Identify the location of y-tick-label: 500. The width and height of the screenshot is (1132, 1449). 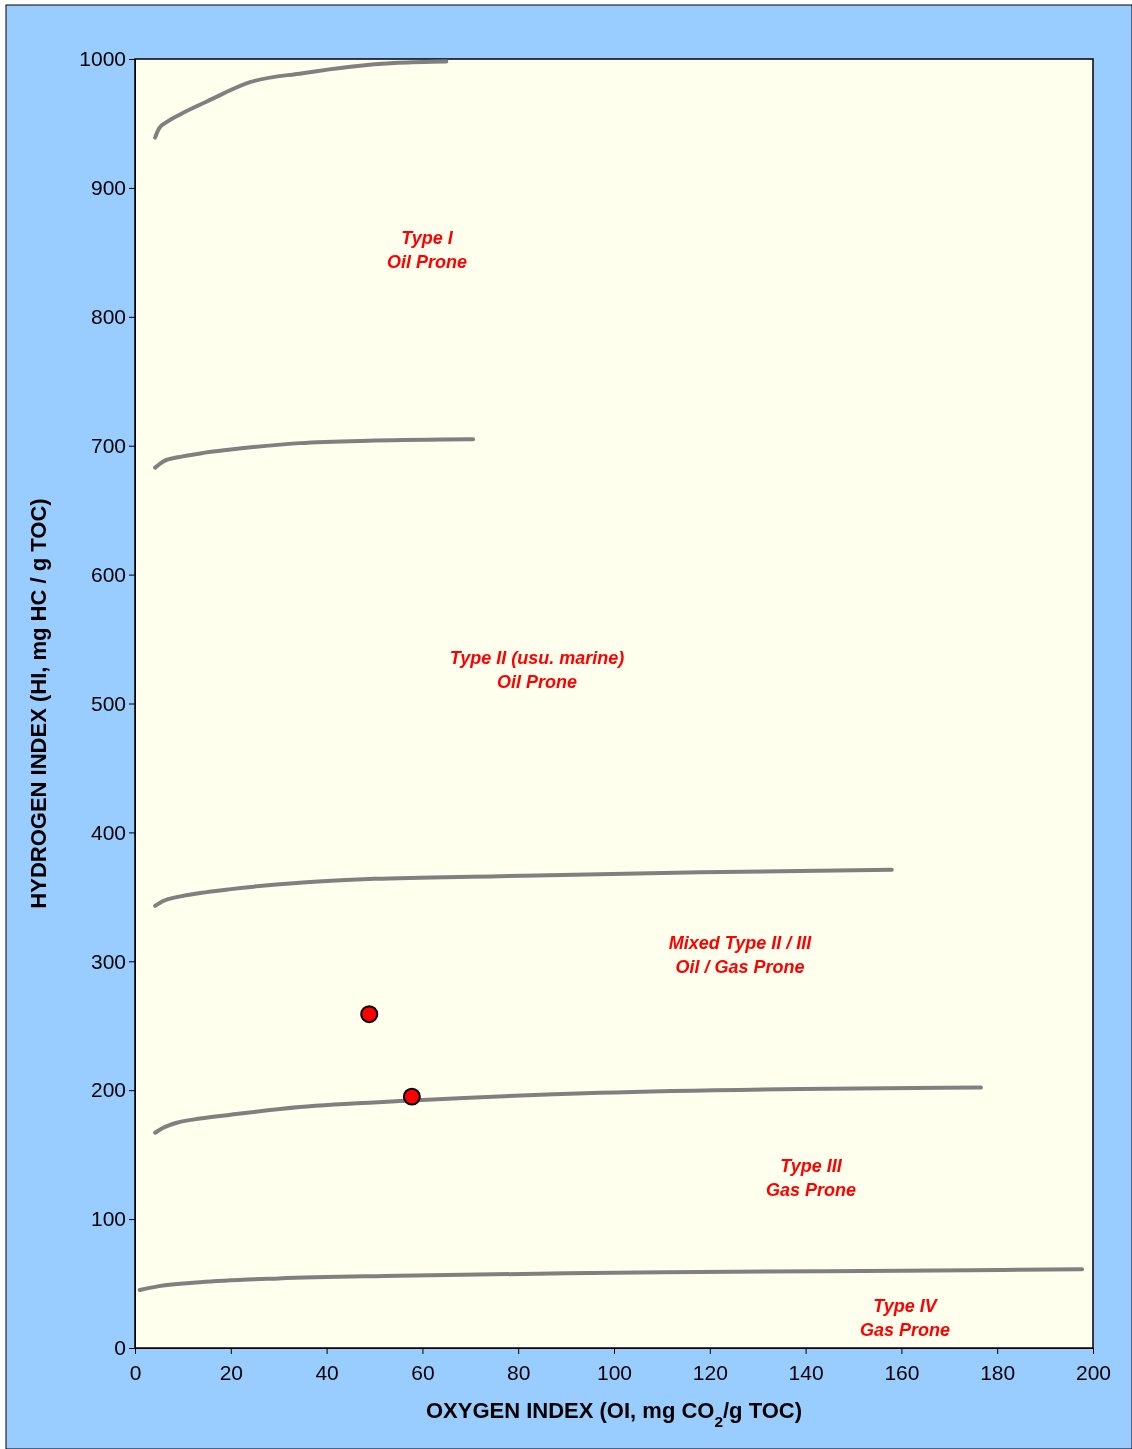
(108, 703).